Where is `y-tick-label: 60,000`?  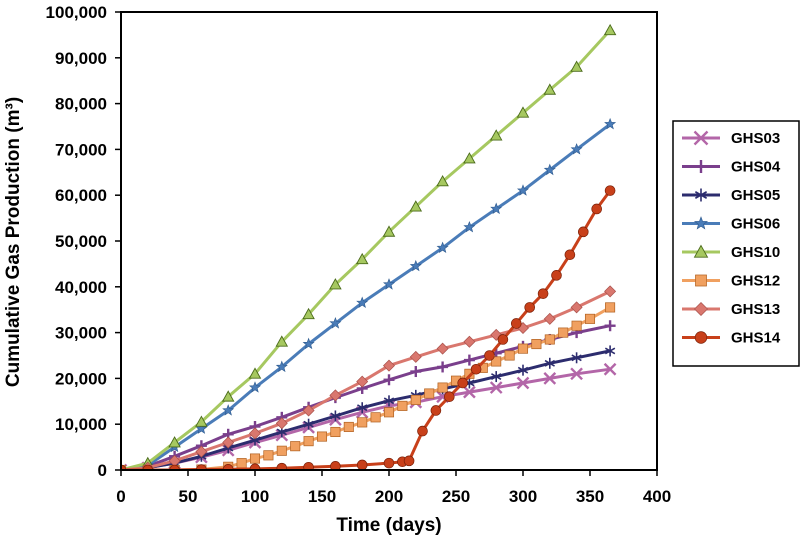 y-tick-label: 60,000 is located at coordinates (81, 195).